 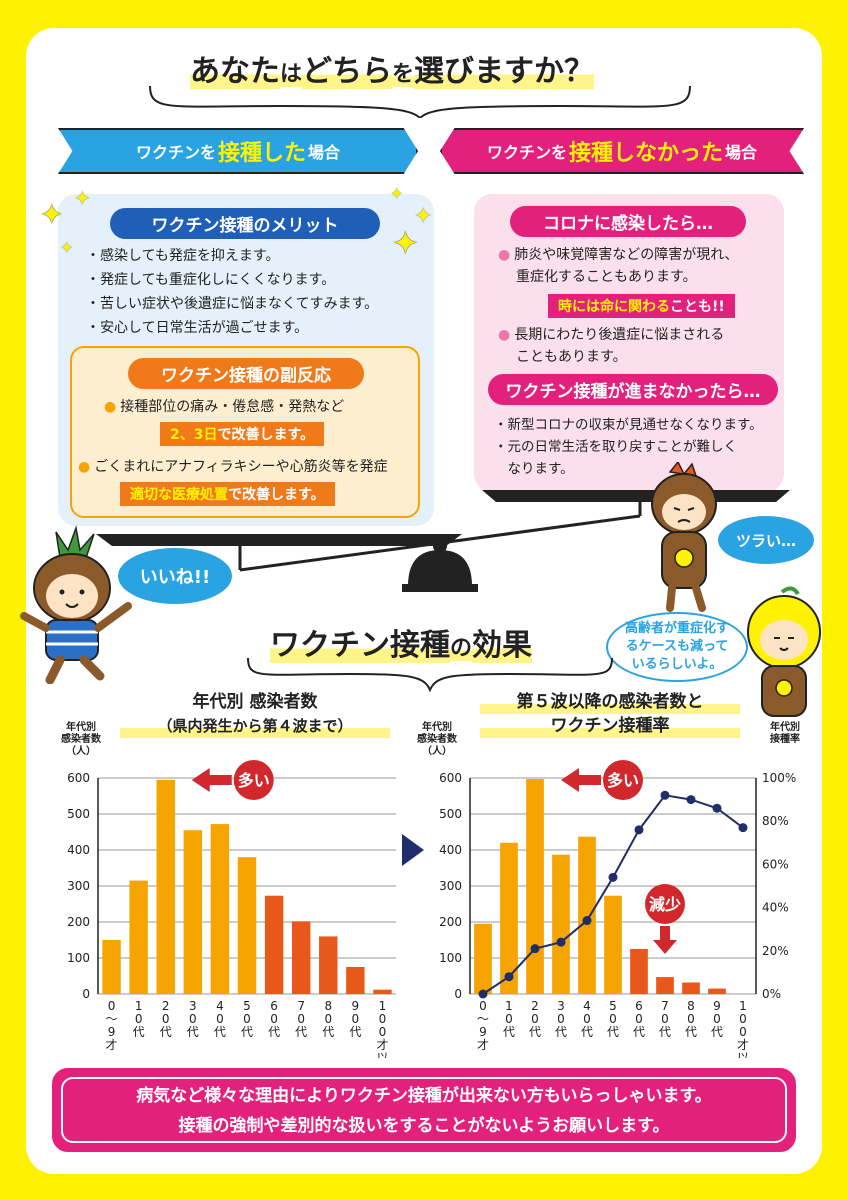 I want to click on x-tick-label: 5, so click(x=247, y=1006).